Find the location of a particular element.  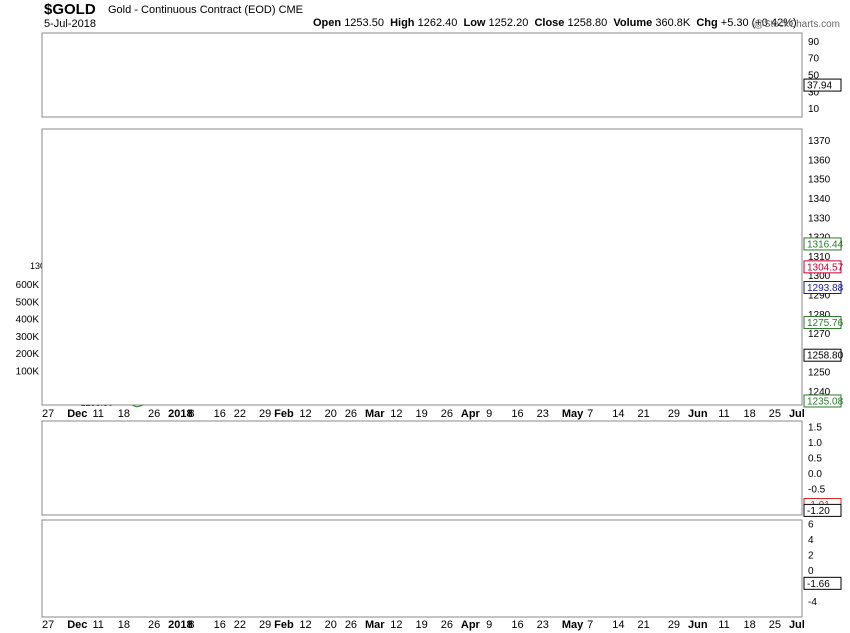

roc-xtick-label: Jul is located at coordinates (797, 625).